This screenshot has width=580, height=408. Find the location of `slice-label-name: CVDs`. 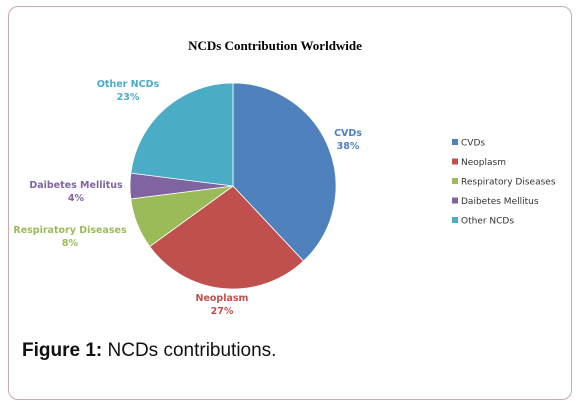

slice-label-name: CVDs is located at coordinates (348, 133).